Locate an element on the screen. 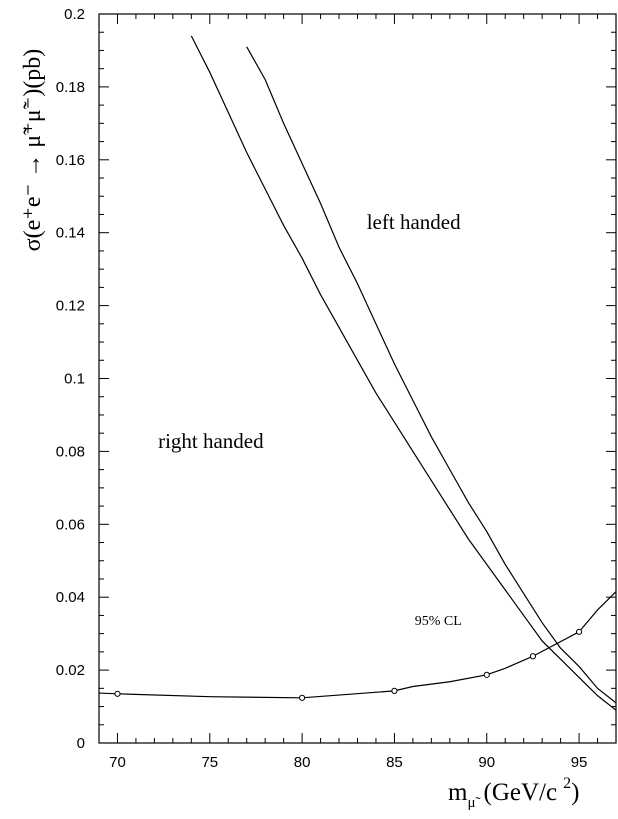  x-axis-title-sub: μ̃ is located at coordinates (473, 803).